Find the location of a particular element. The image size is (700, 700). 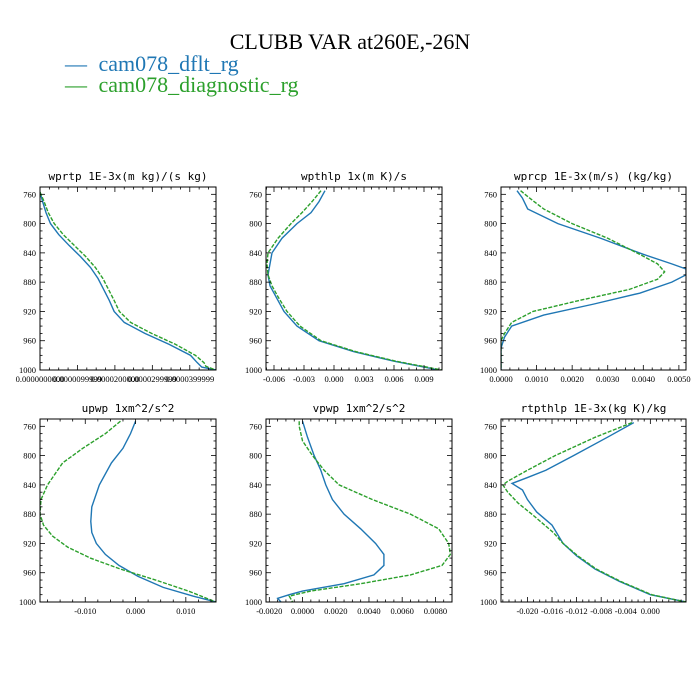

x-tick-label: 0.006 is located at coordinates (393, 379).